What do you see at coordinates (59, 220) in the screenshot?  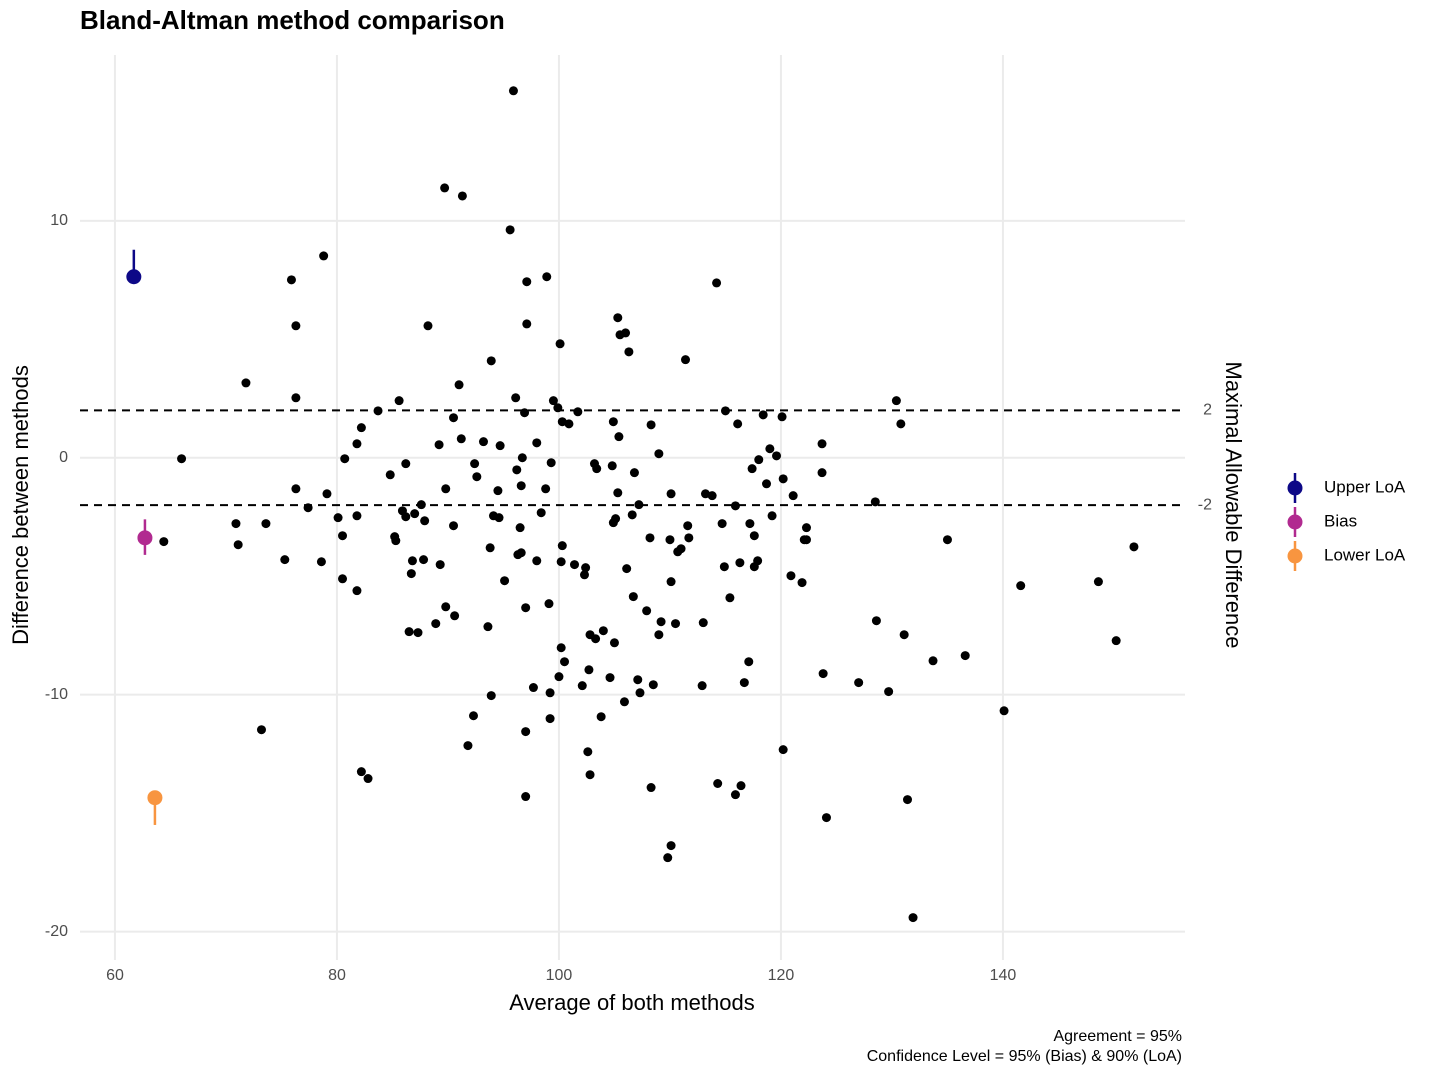 I see `y-tick-label: 10` at bounding box center [59, 220].